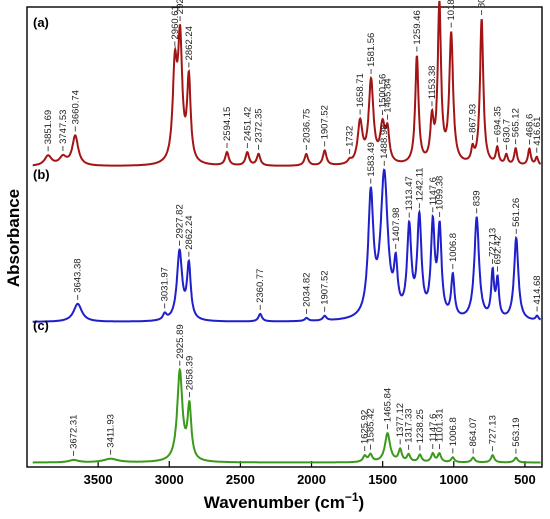 The width and height of the screenshot is (550, 519). What do you see at coordinates (529, 126) in the screenshot?
I see `peak-label: 468.6` at bounding box center [529, 126].